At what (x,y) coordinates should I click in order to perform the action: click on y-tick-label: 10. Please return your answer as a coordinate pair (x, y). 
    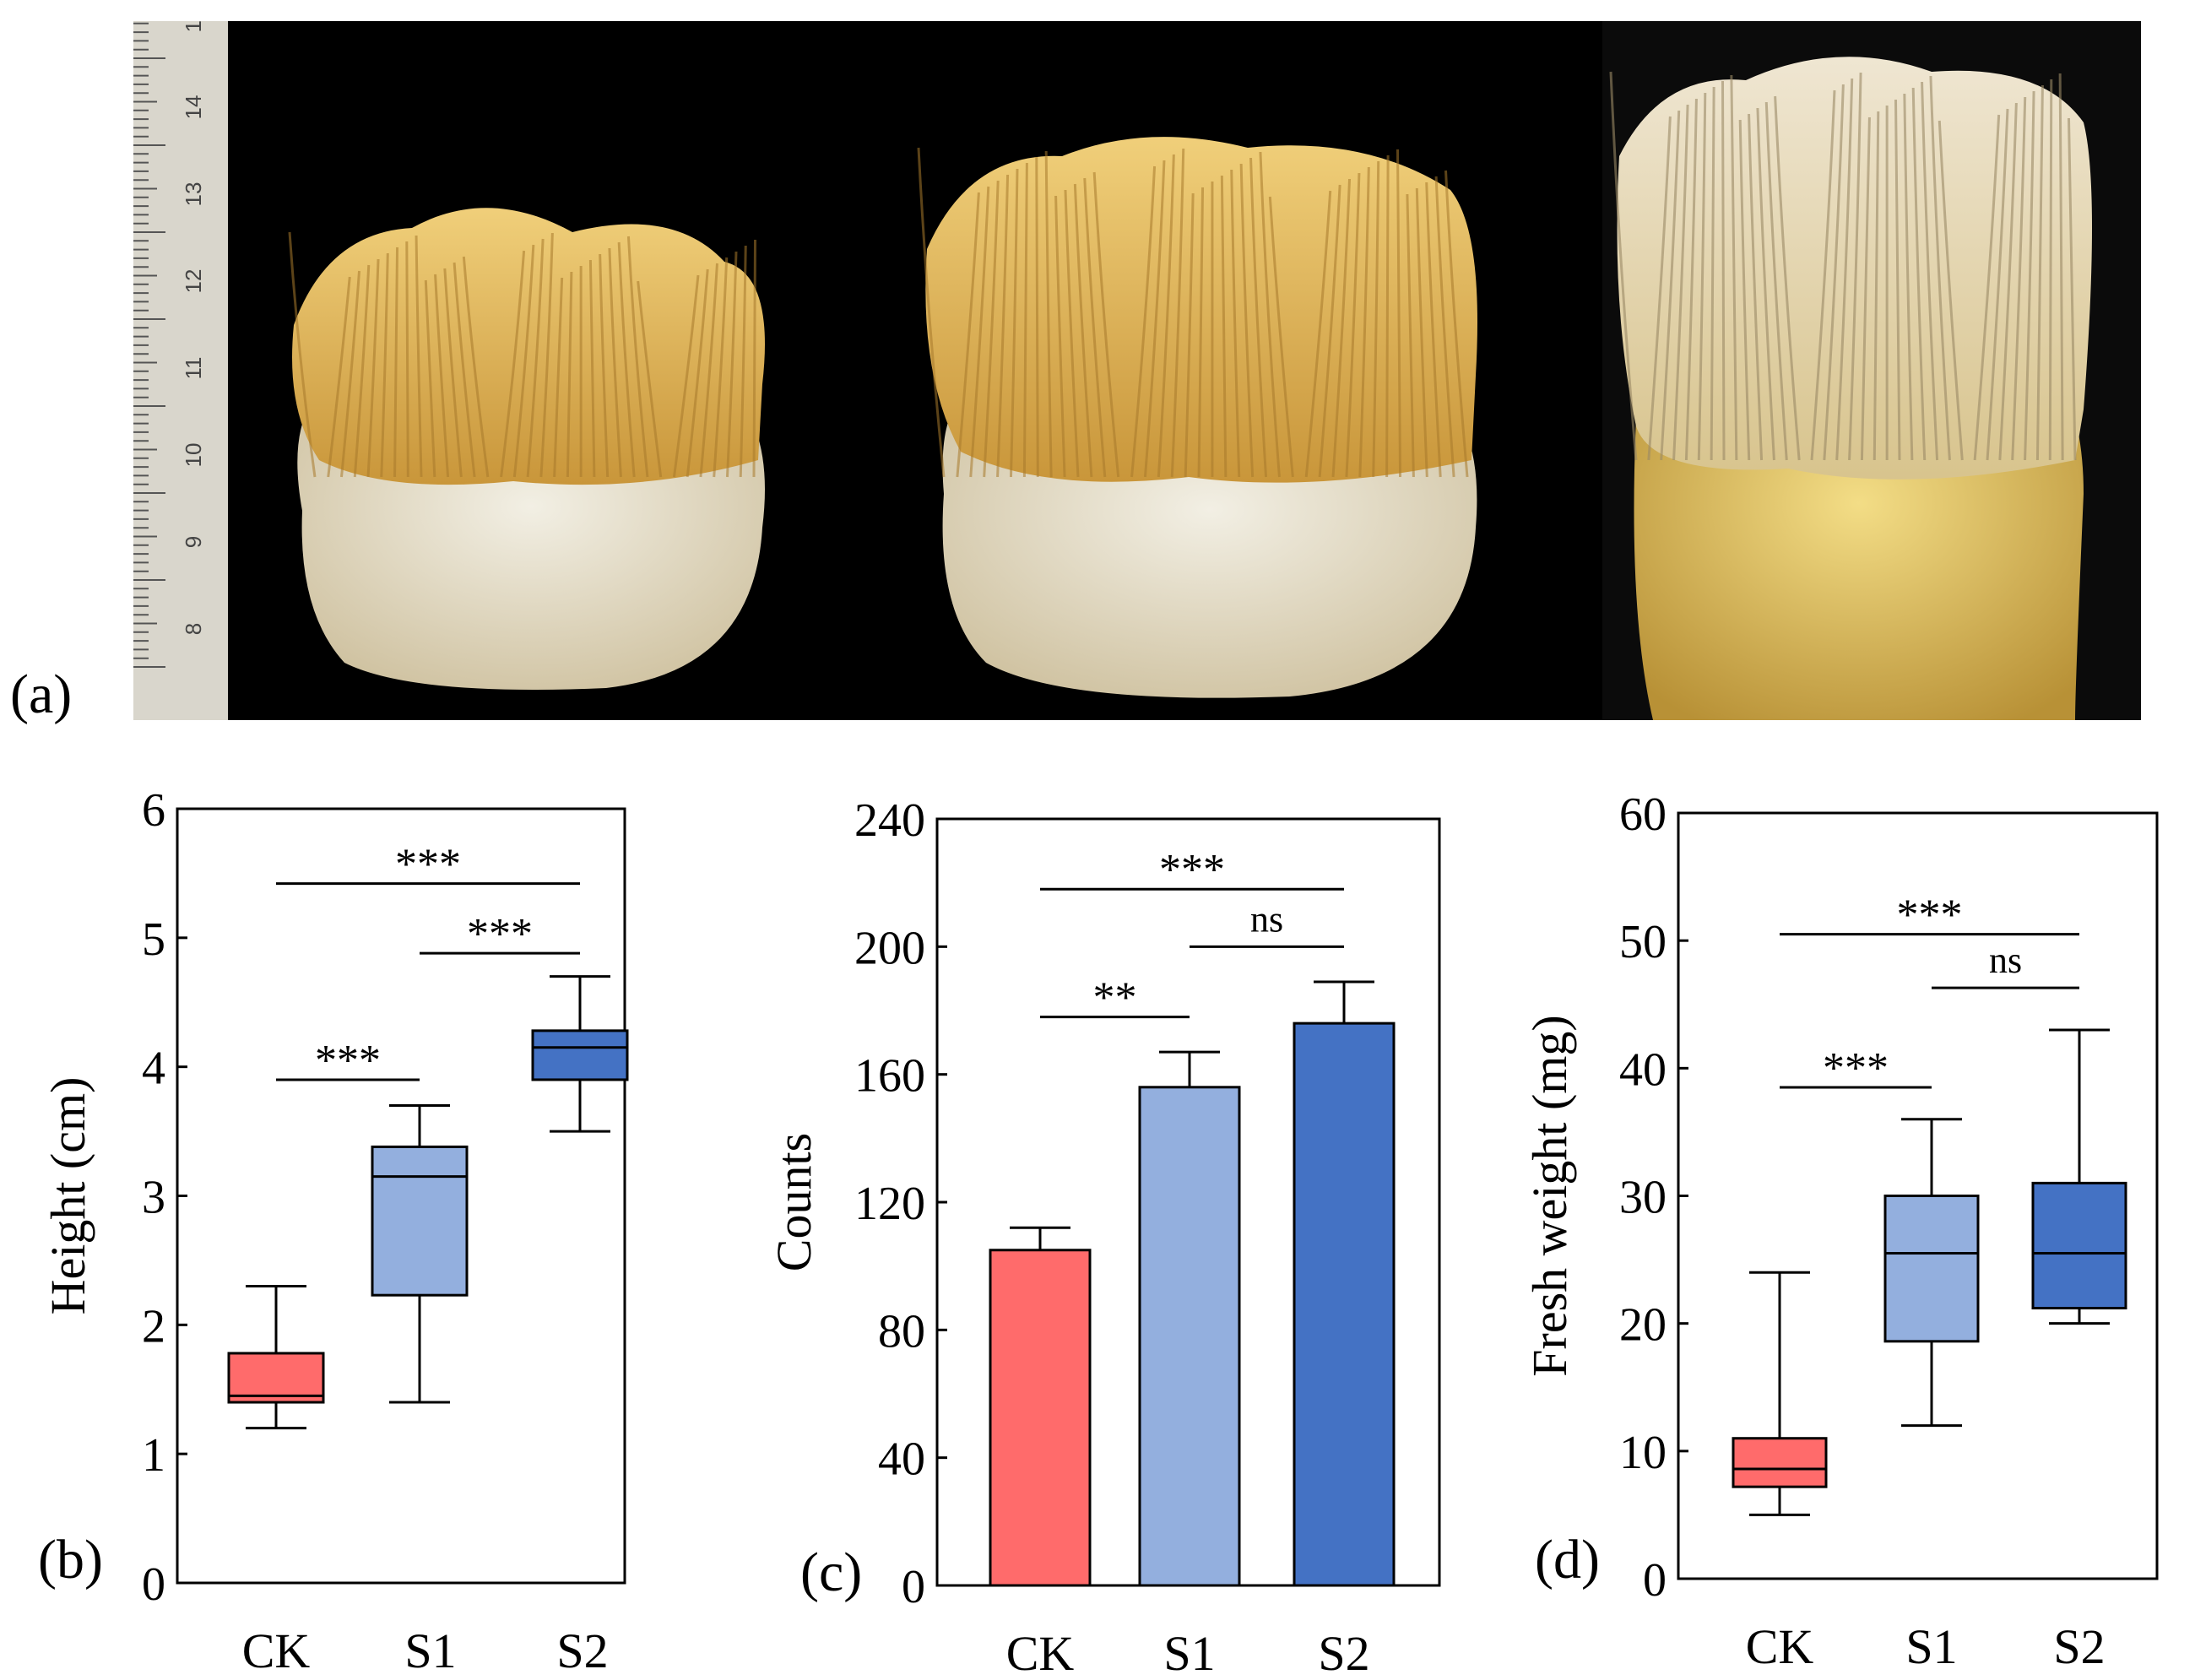
    Looking at the image, I should click on (1643, 1453).